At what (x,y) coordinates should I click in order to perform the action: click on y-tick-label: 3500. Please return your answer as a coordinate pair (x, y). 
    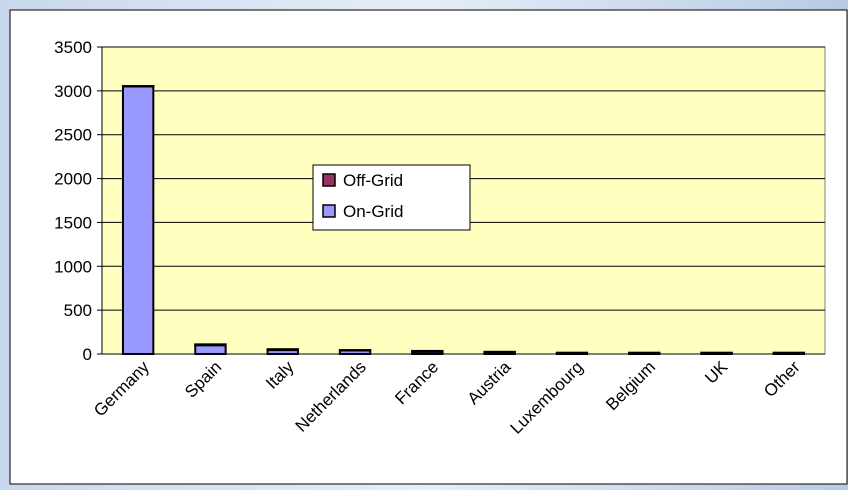
    Looking at the image, I should click on (73, 47).